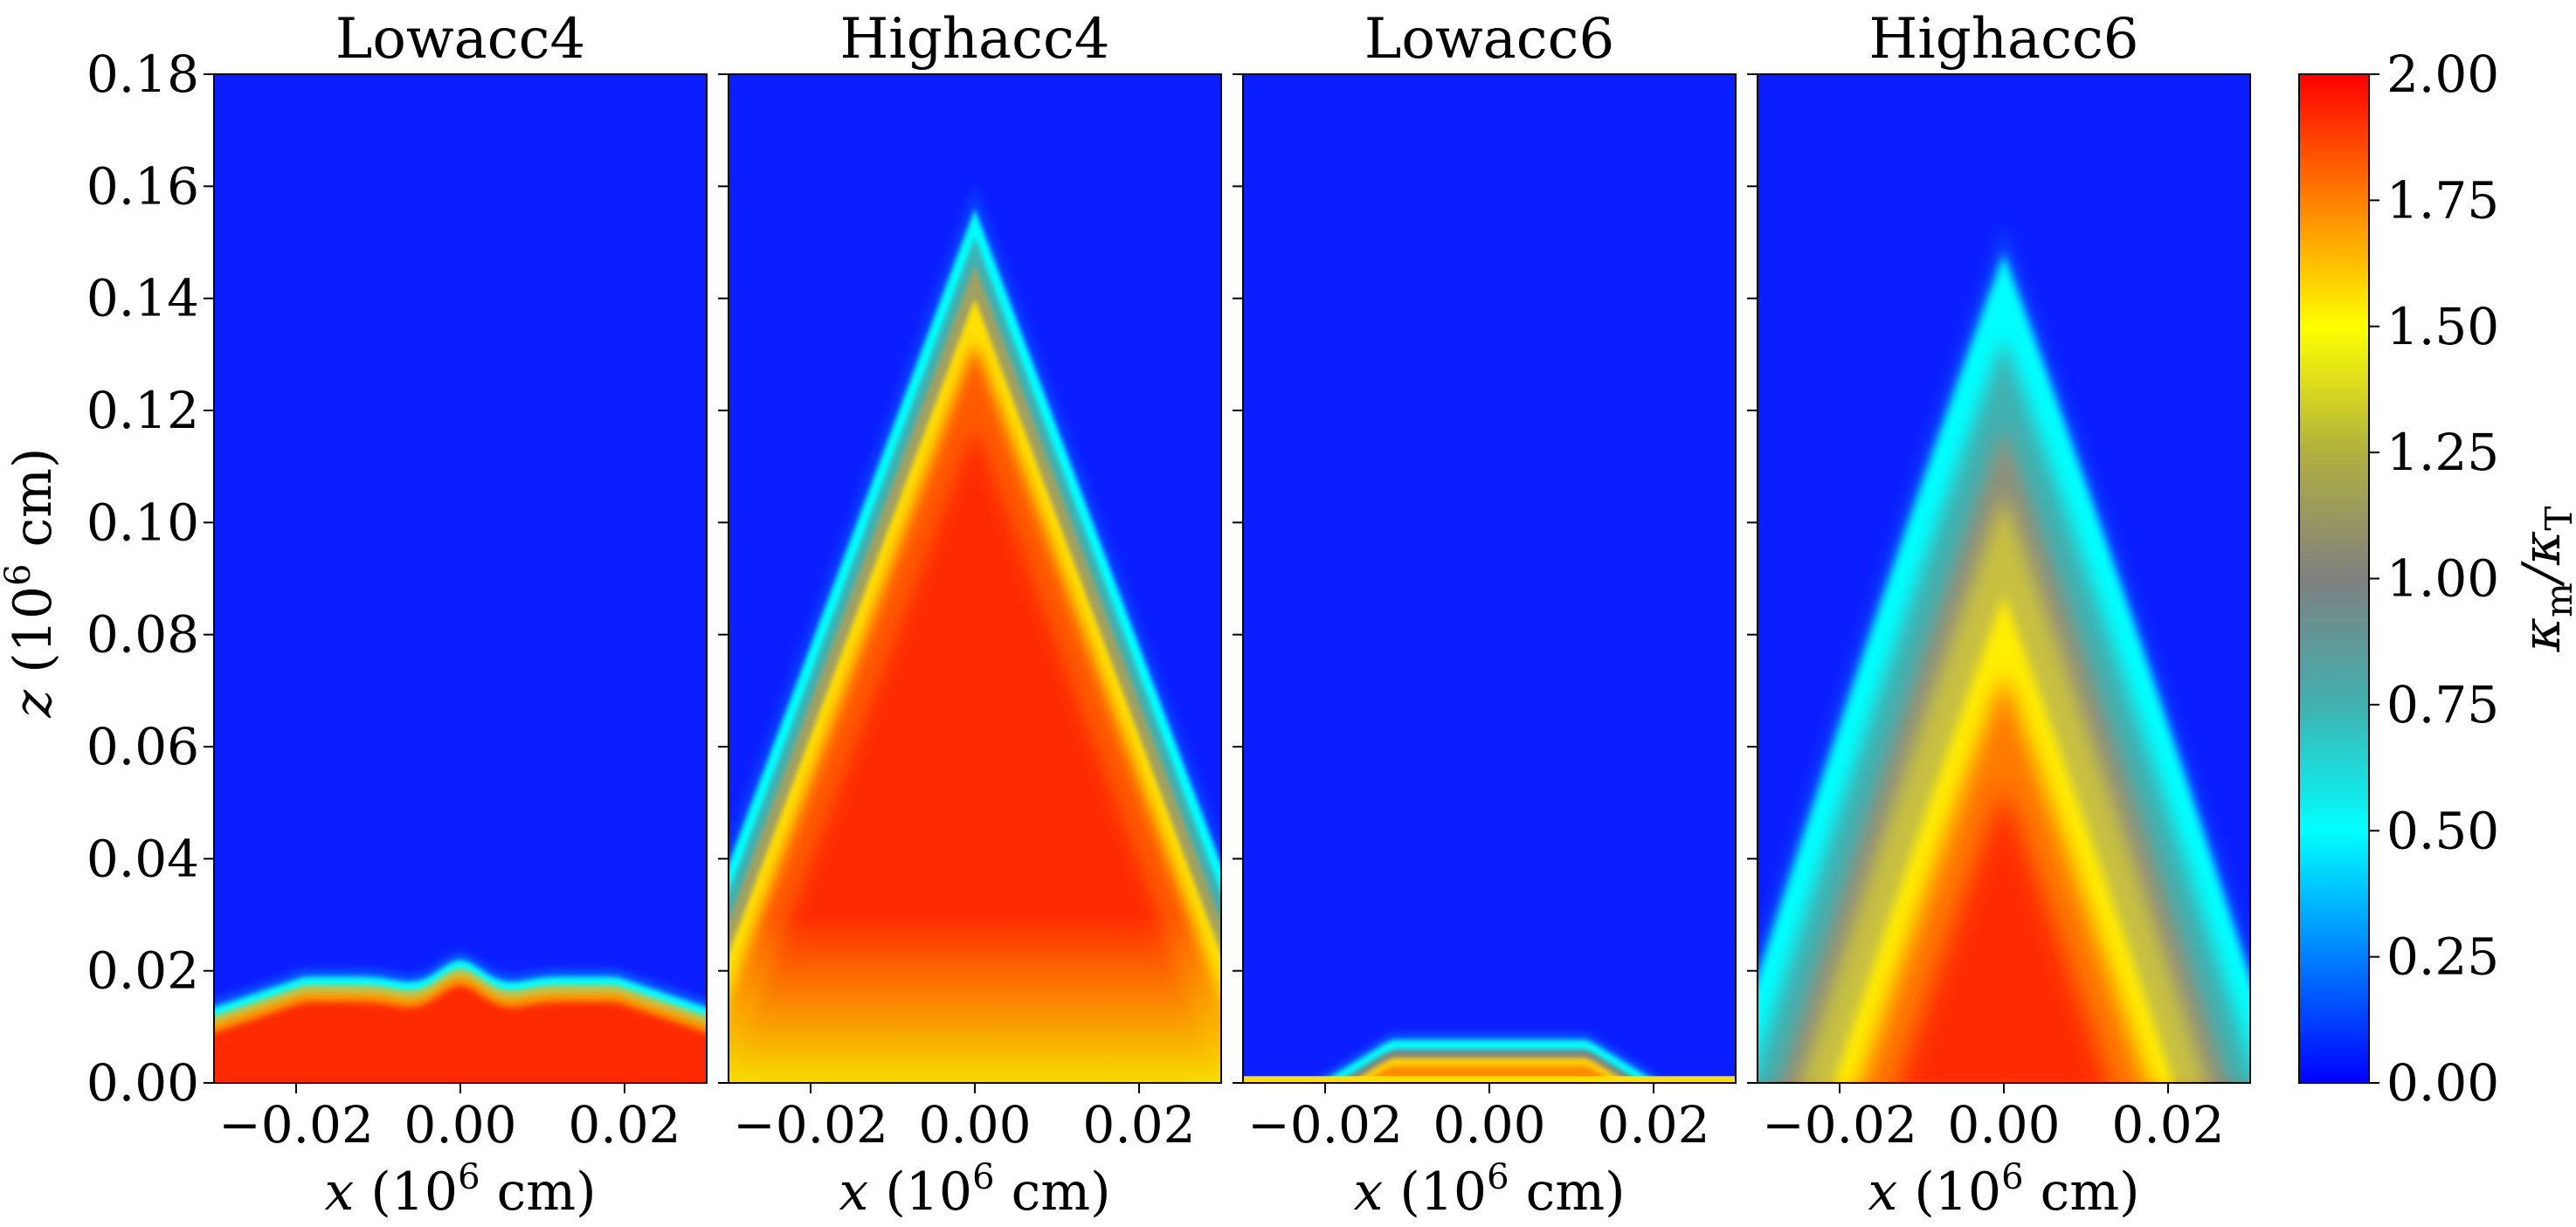 The width and height of the screenshot is (2576, 1227). Describe the element at coordinates (142, 522) in the screenshot. I see `y-tick-label: 0.10` at that location.